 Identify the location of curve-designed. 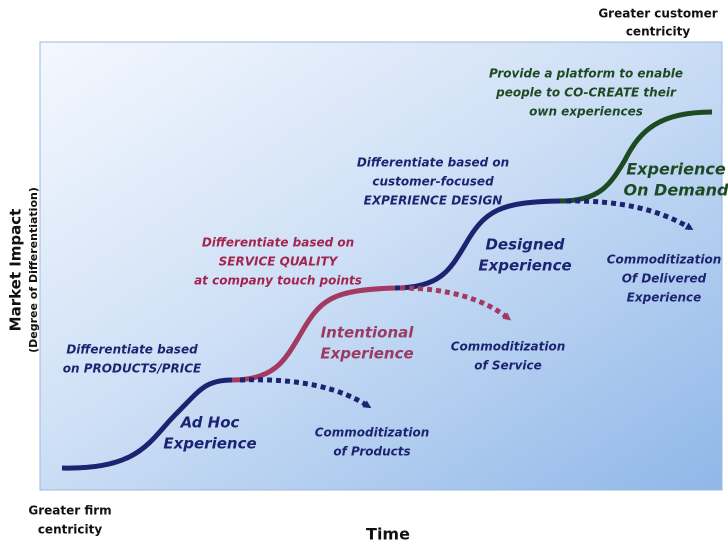
(477, 244).